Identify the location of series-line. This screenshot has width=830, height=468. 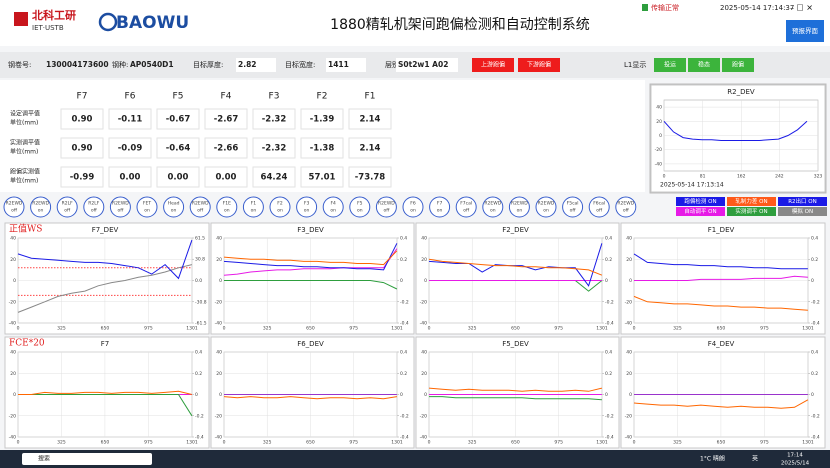
(515, 398).